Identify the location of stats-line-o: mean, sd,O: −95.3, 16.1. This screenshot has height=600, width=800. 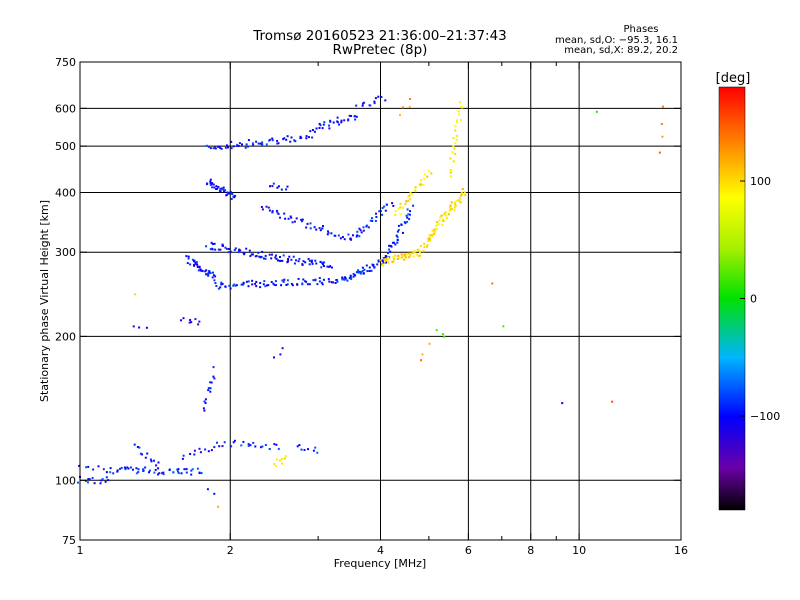
(616, 40).